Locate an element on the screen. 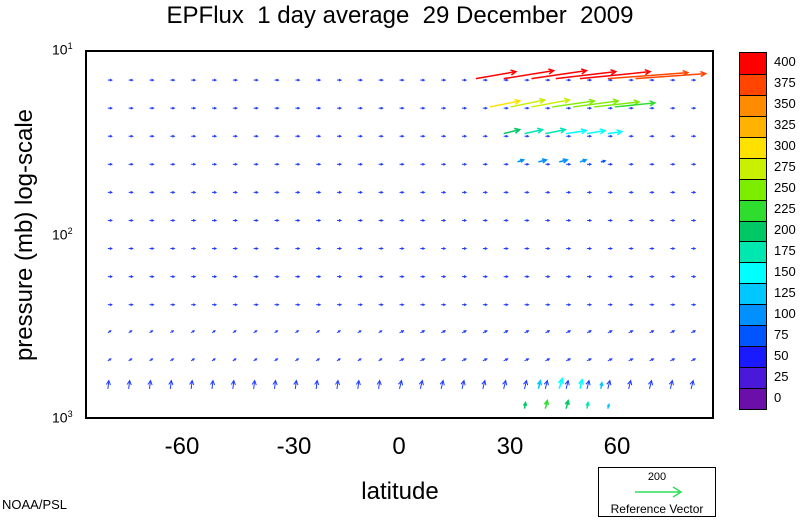 This screenshot has height=521, width=800. y-tick-label-middle: 102 is located at coordinates (62, 234).